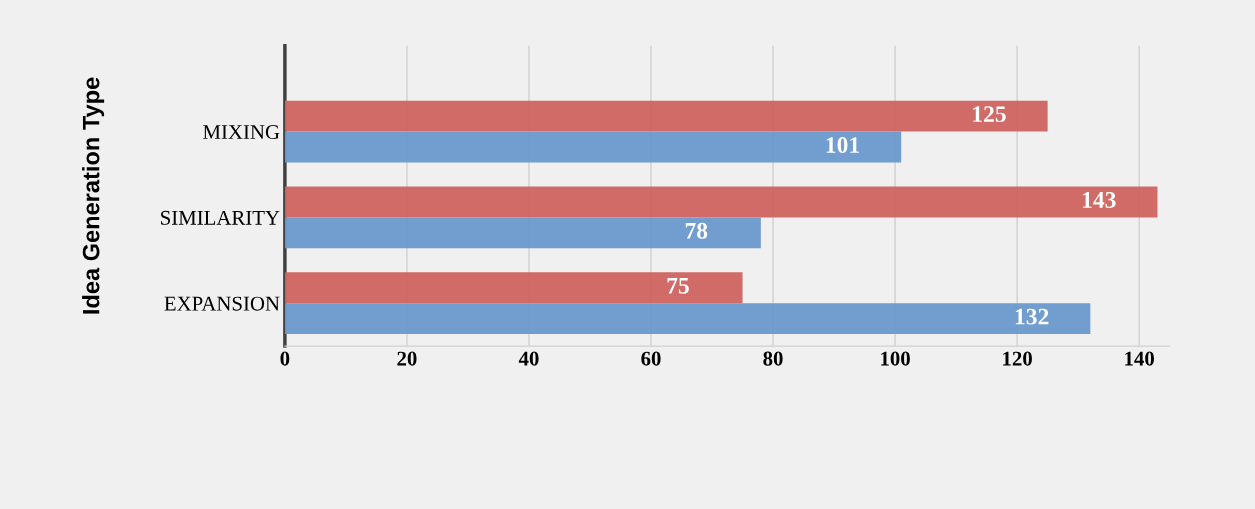 This screenshot has height=509, width=1255. Describe the element at coordinates (1139, 358) in the screenshot. I see `x-tick-label: 140` at that location.